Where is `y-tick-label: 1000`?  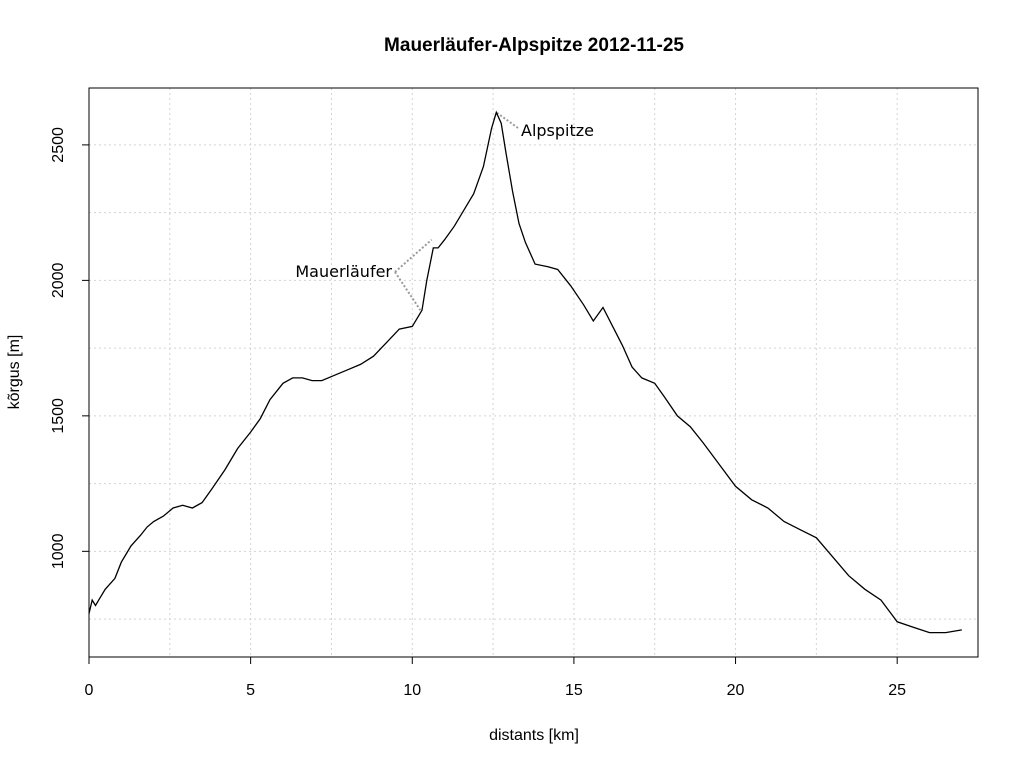
y-tick-label: 1000 is located at coordinates (58, 551).